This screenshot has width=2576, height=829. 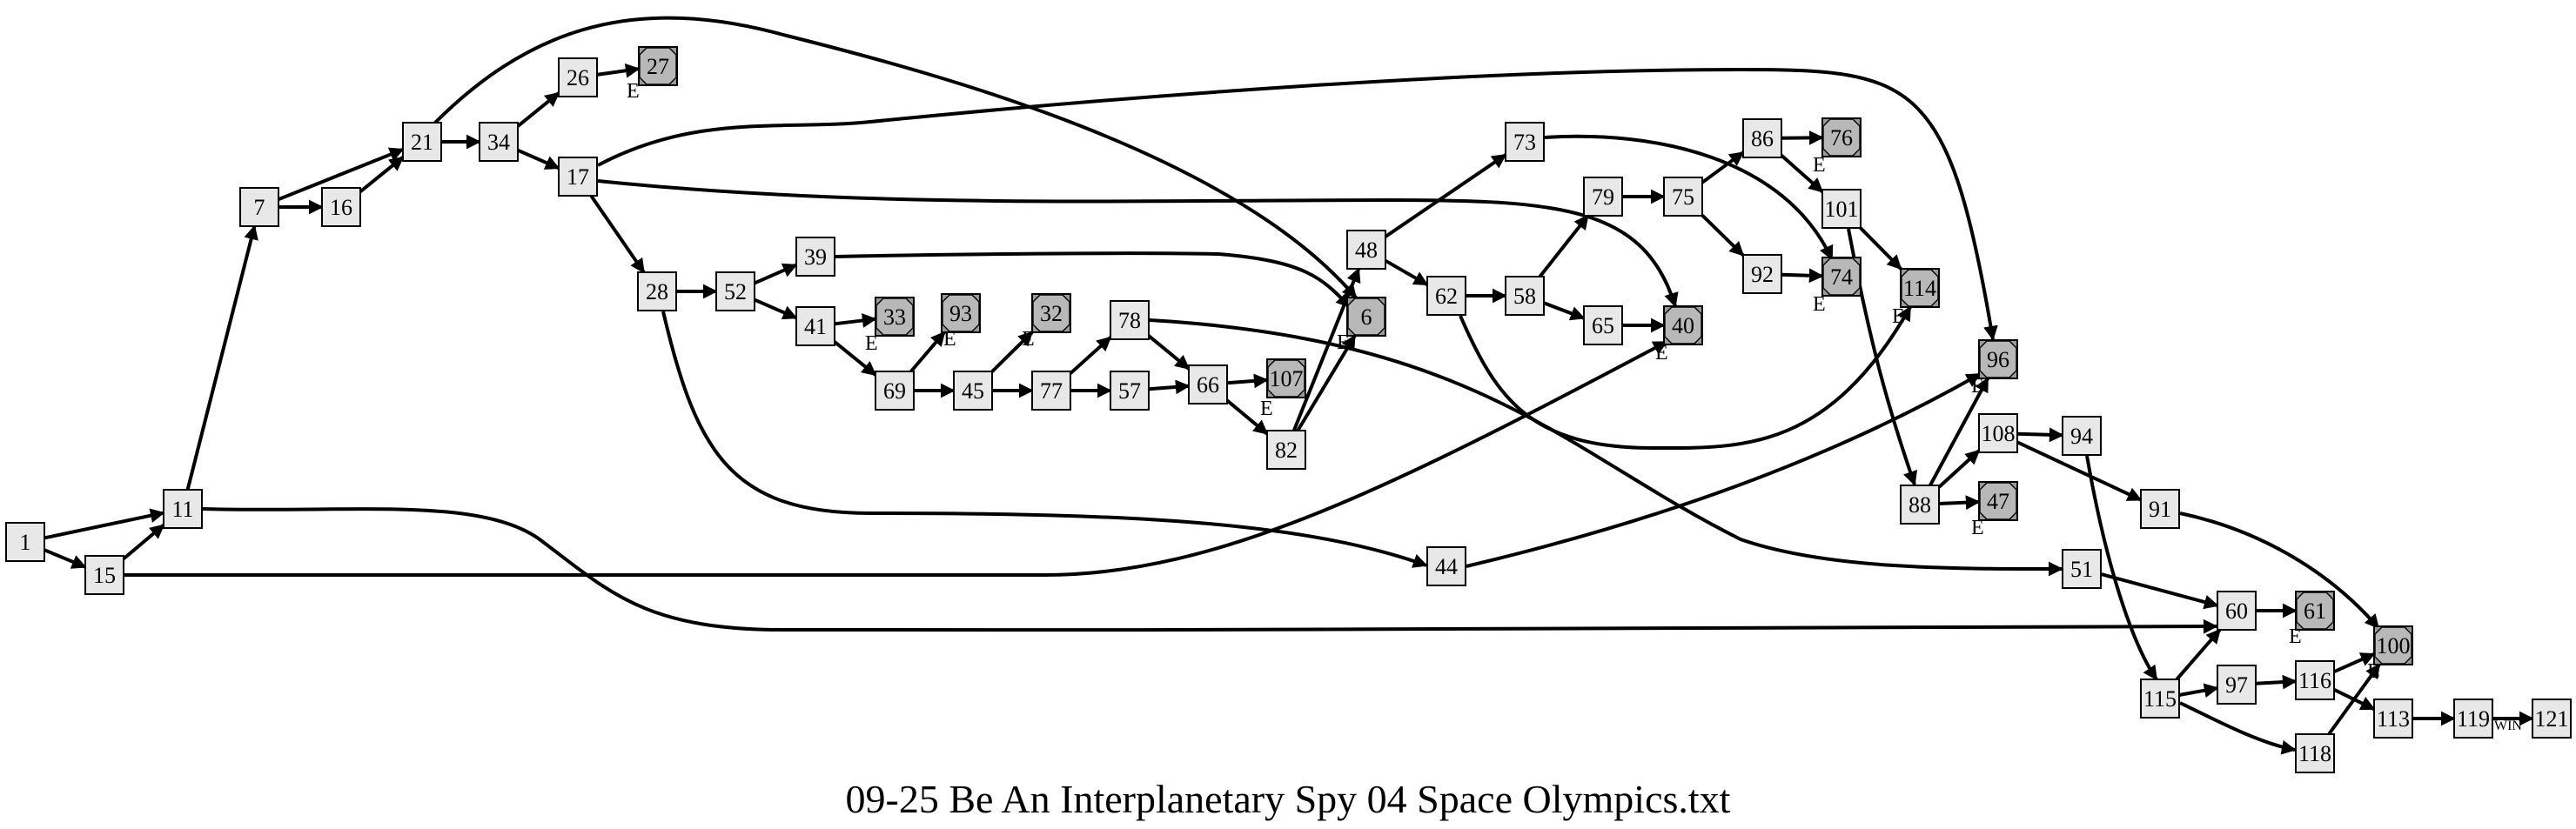 I want to click on node-label: 73, so click(x=1524, y=142).